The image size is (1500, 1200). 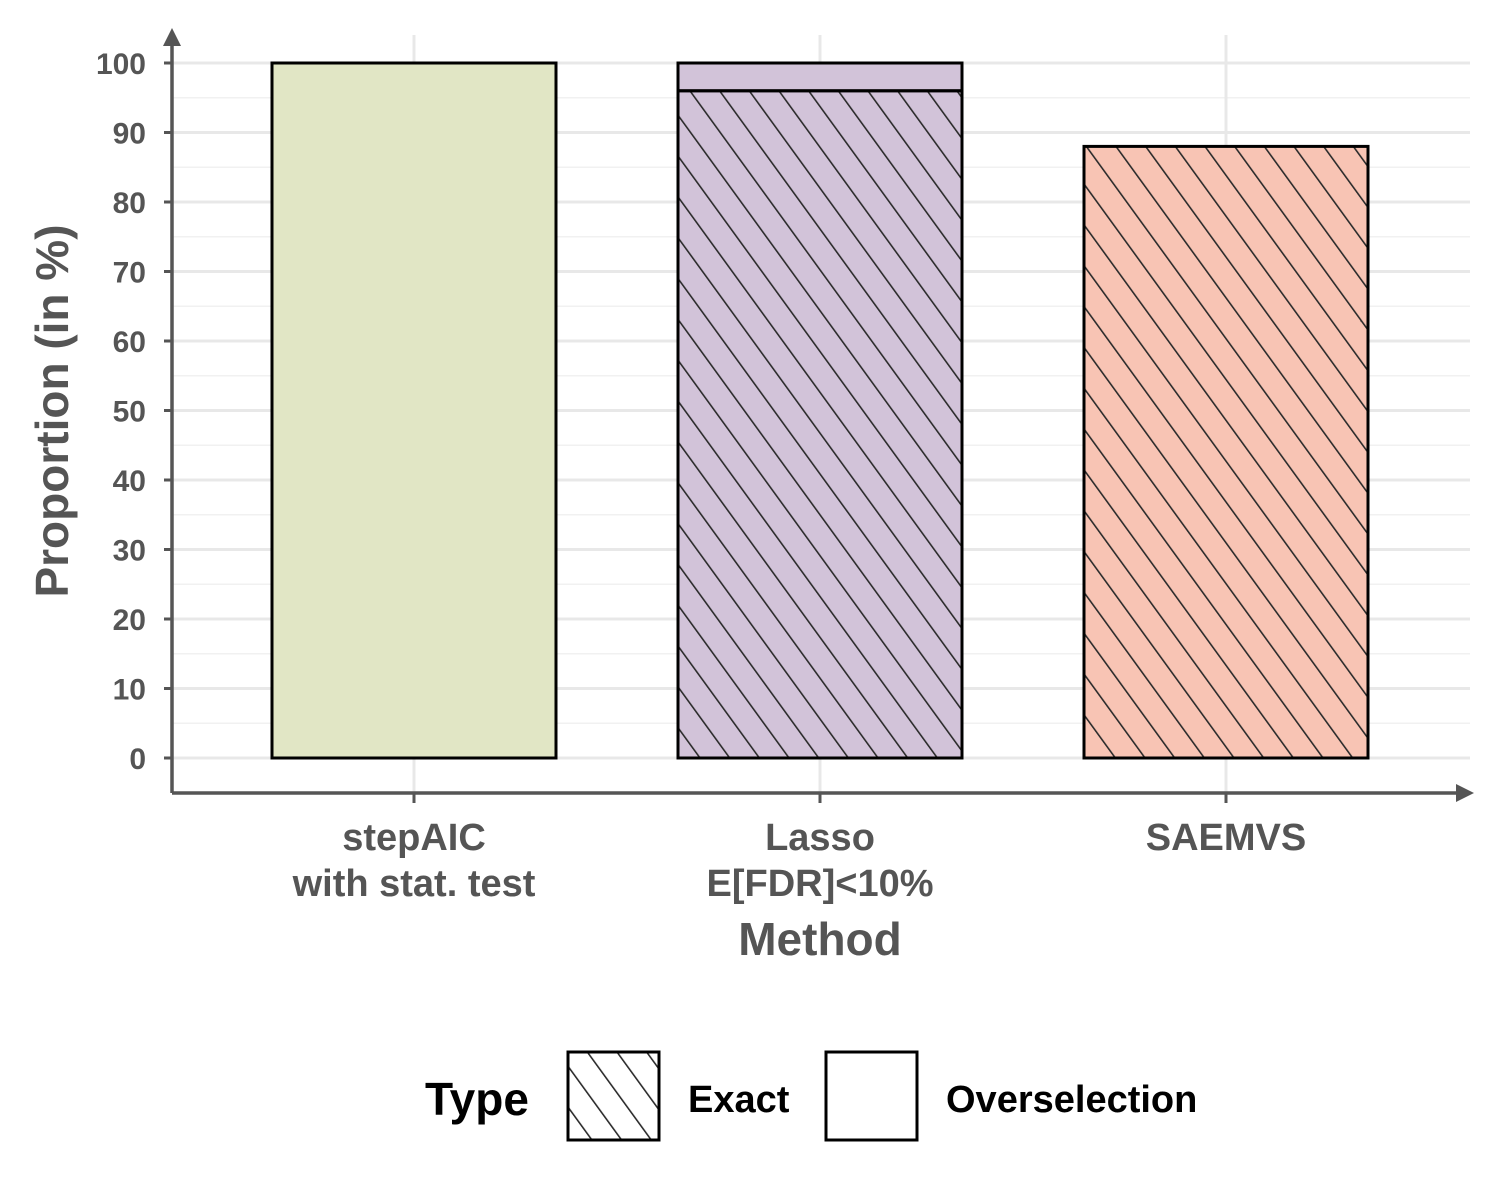 I want to click on x-tick-label: SAEMVS, so click(x=1226, y=838).